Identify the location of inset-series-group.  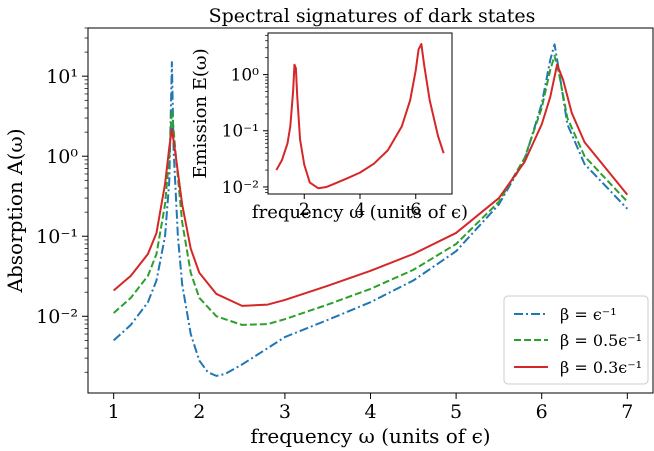
(360, 116).